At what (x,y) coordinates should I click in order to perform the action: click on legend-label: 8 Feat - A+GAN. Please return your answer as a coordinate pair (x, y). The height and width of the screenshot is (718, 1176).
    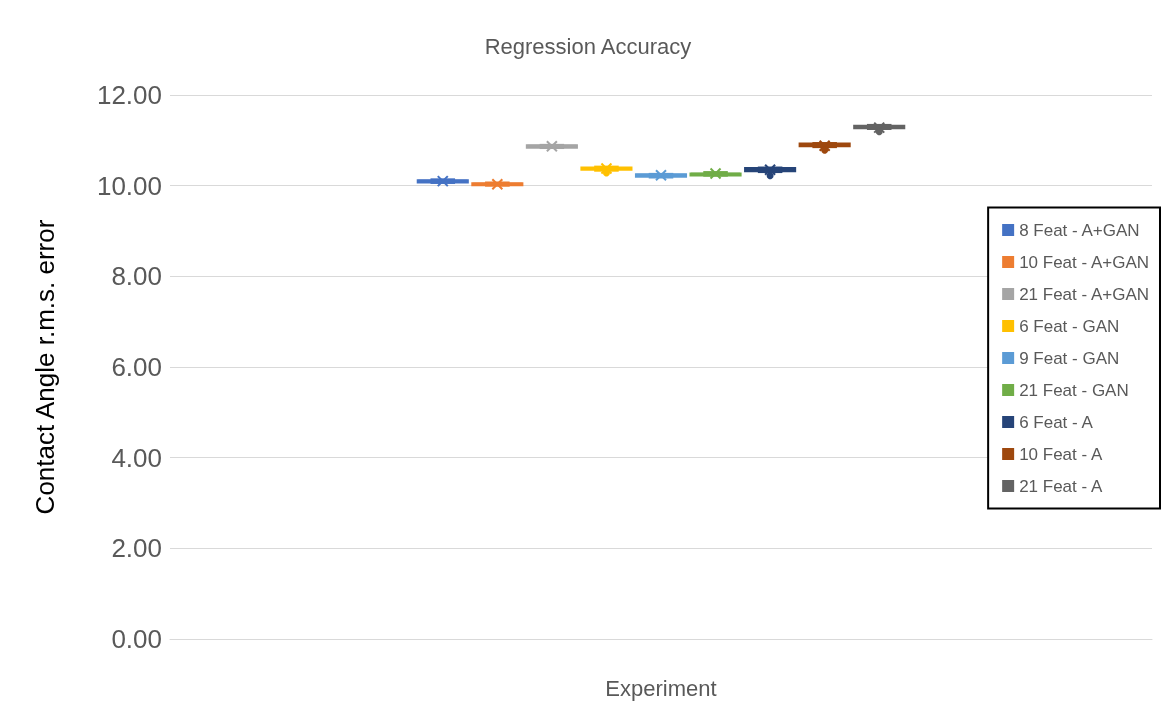
    Looking at the image, I should click on (1079, 230).